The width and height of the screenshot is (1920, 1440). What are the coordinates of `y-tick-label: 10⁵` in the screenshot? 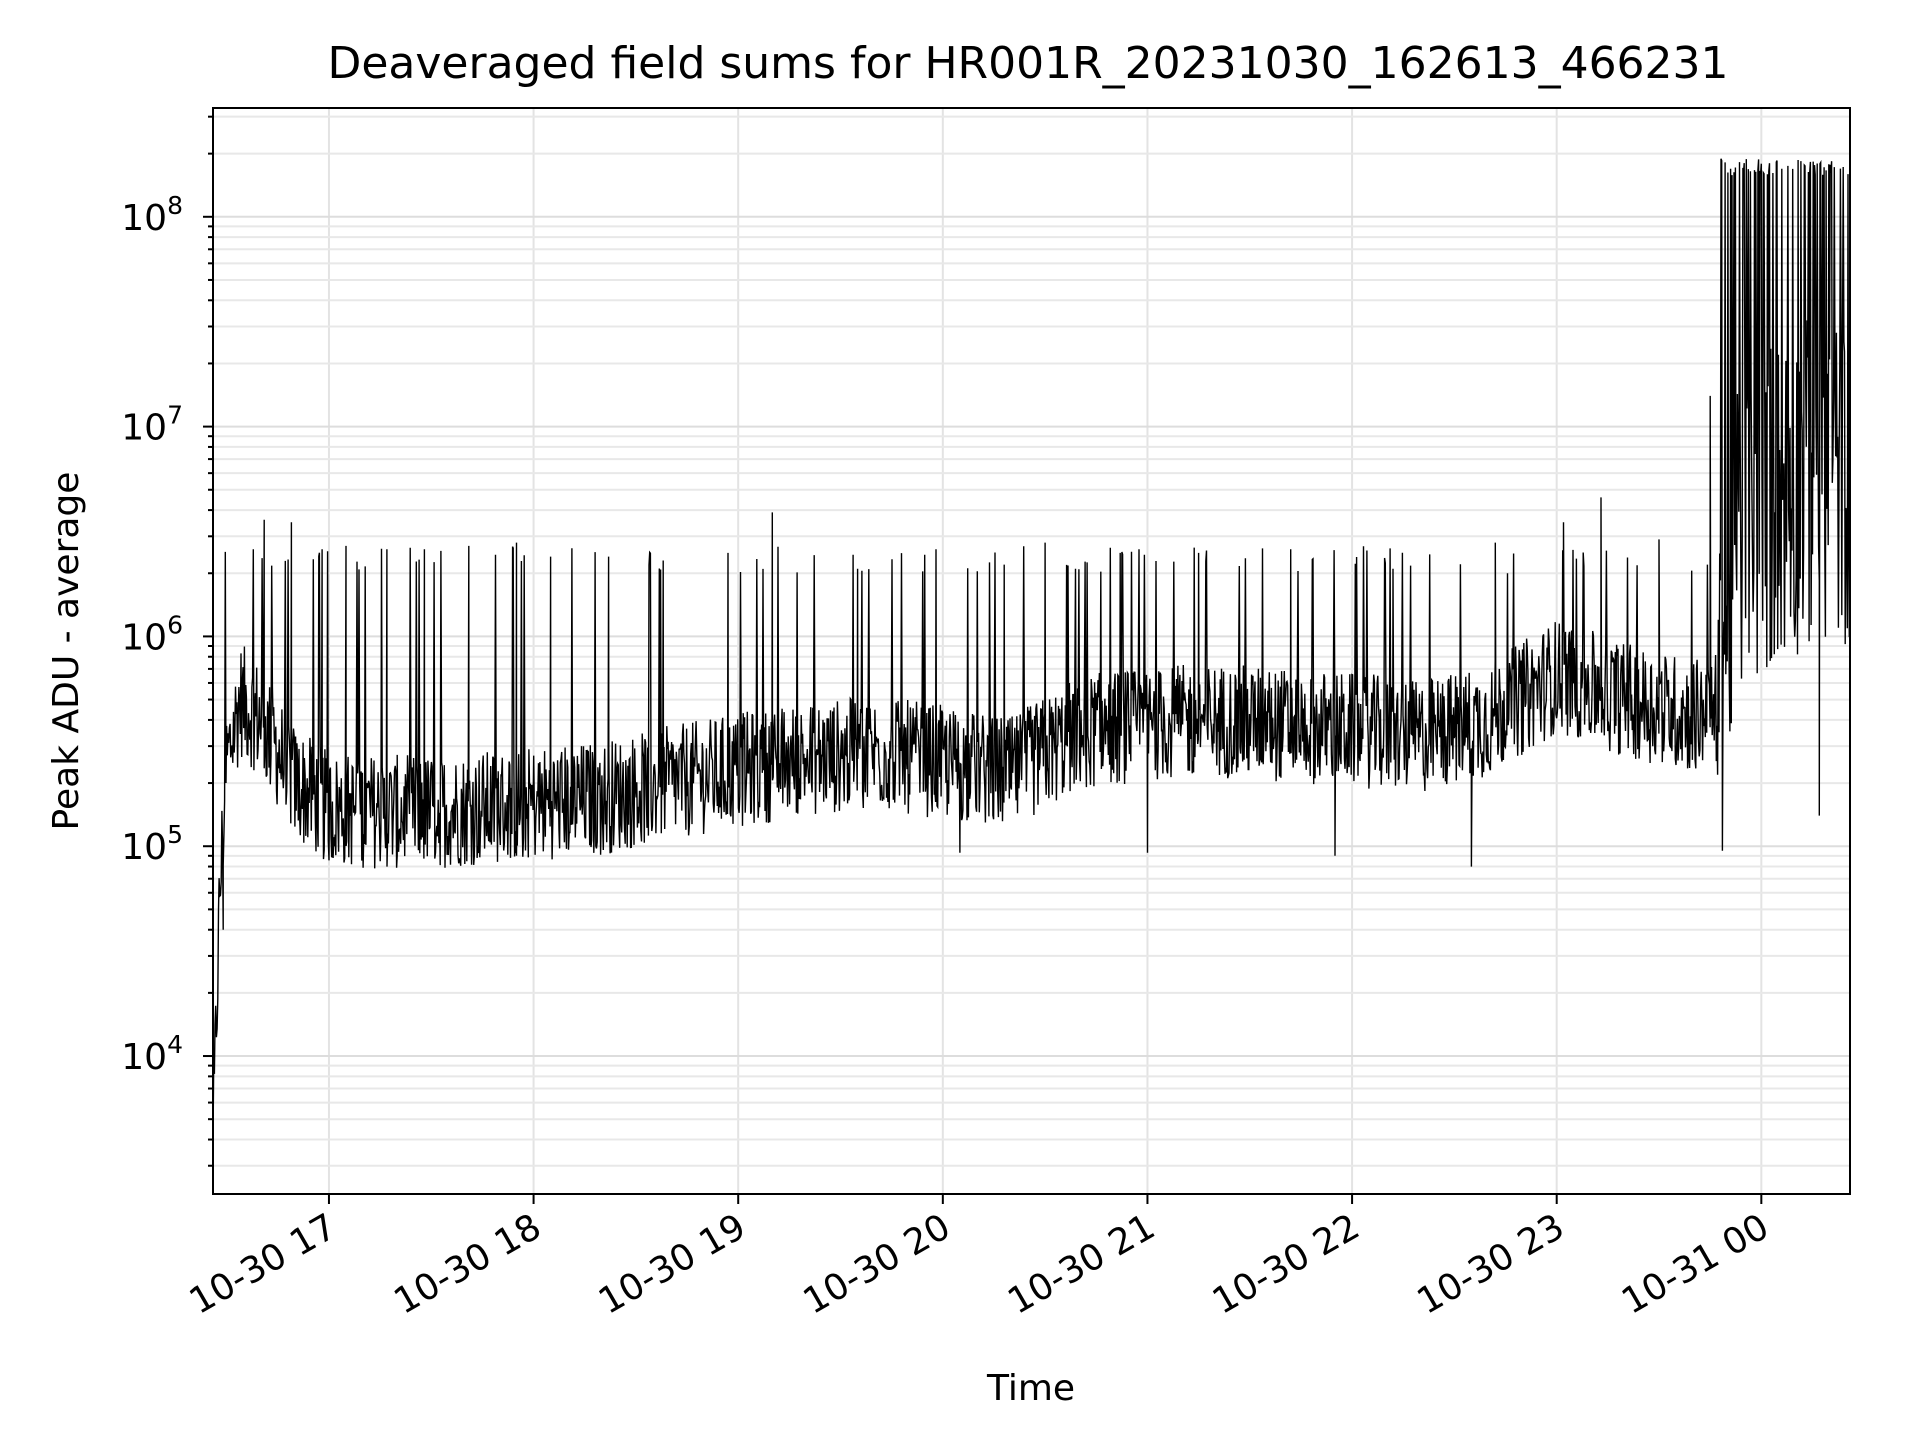 It's located at (152, 844).